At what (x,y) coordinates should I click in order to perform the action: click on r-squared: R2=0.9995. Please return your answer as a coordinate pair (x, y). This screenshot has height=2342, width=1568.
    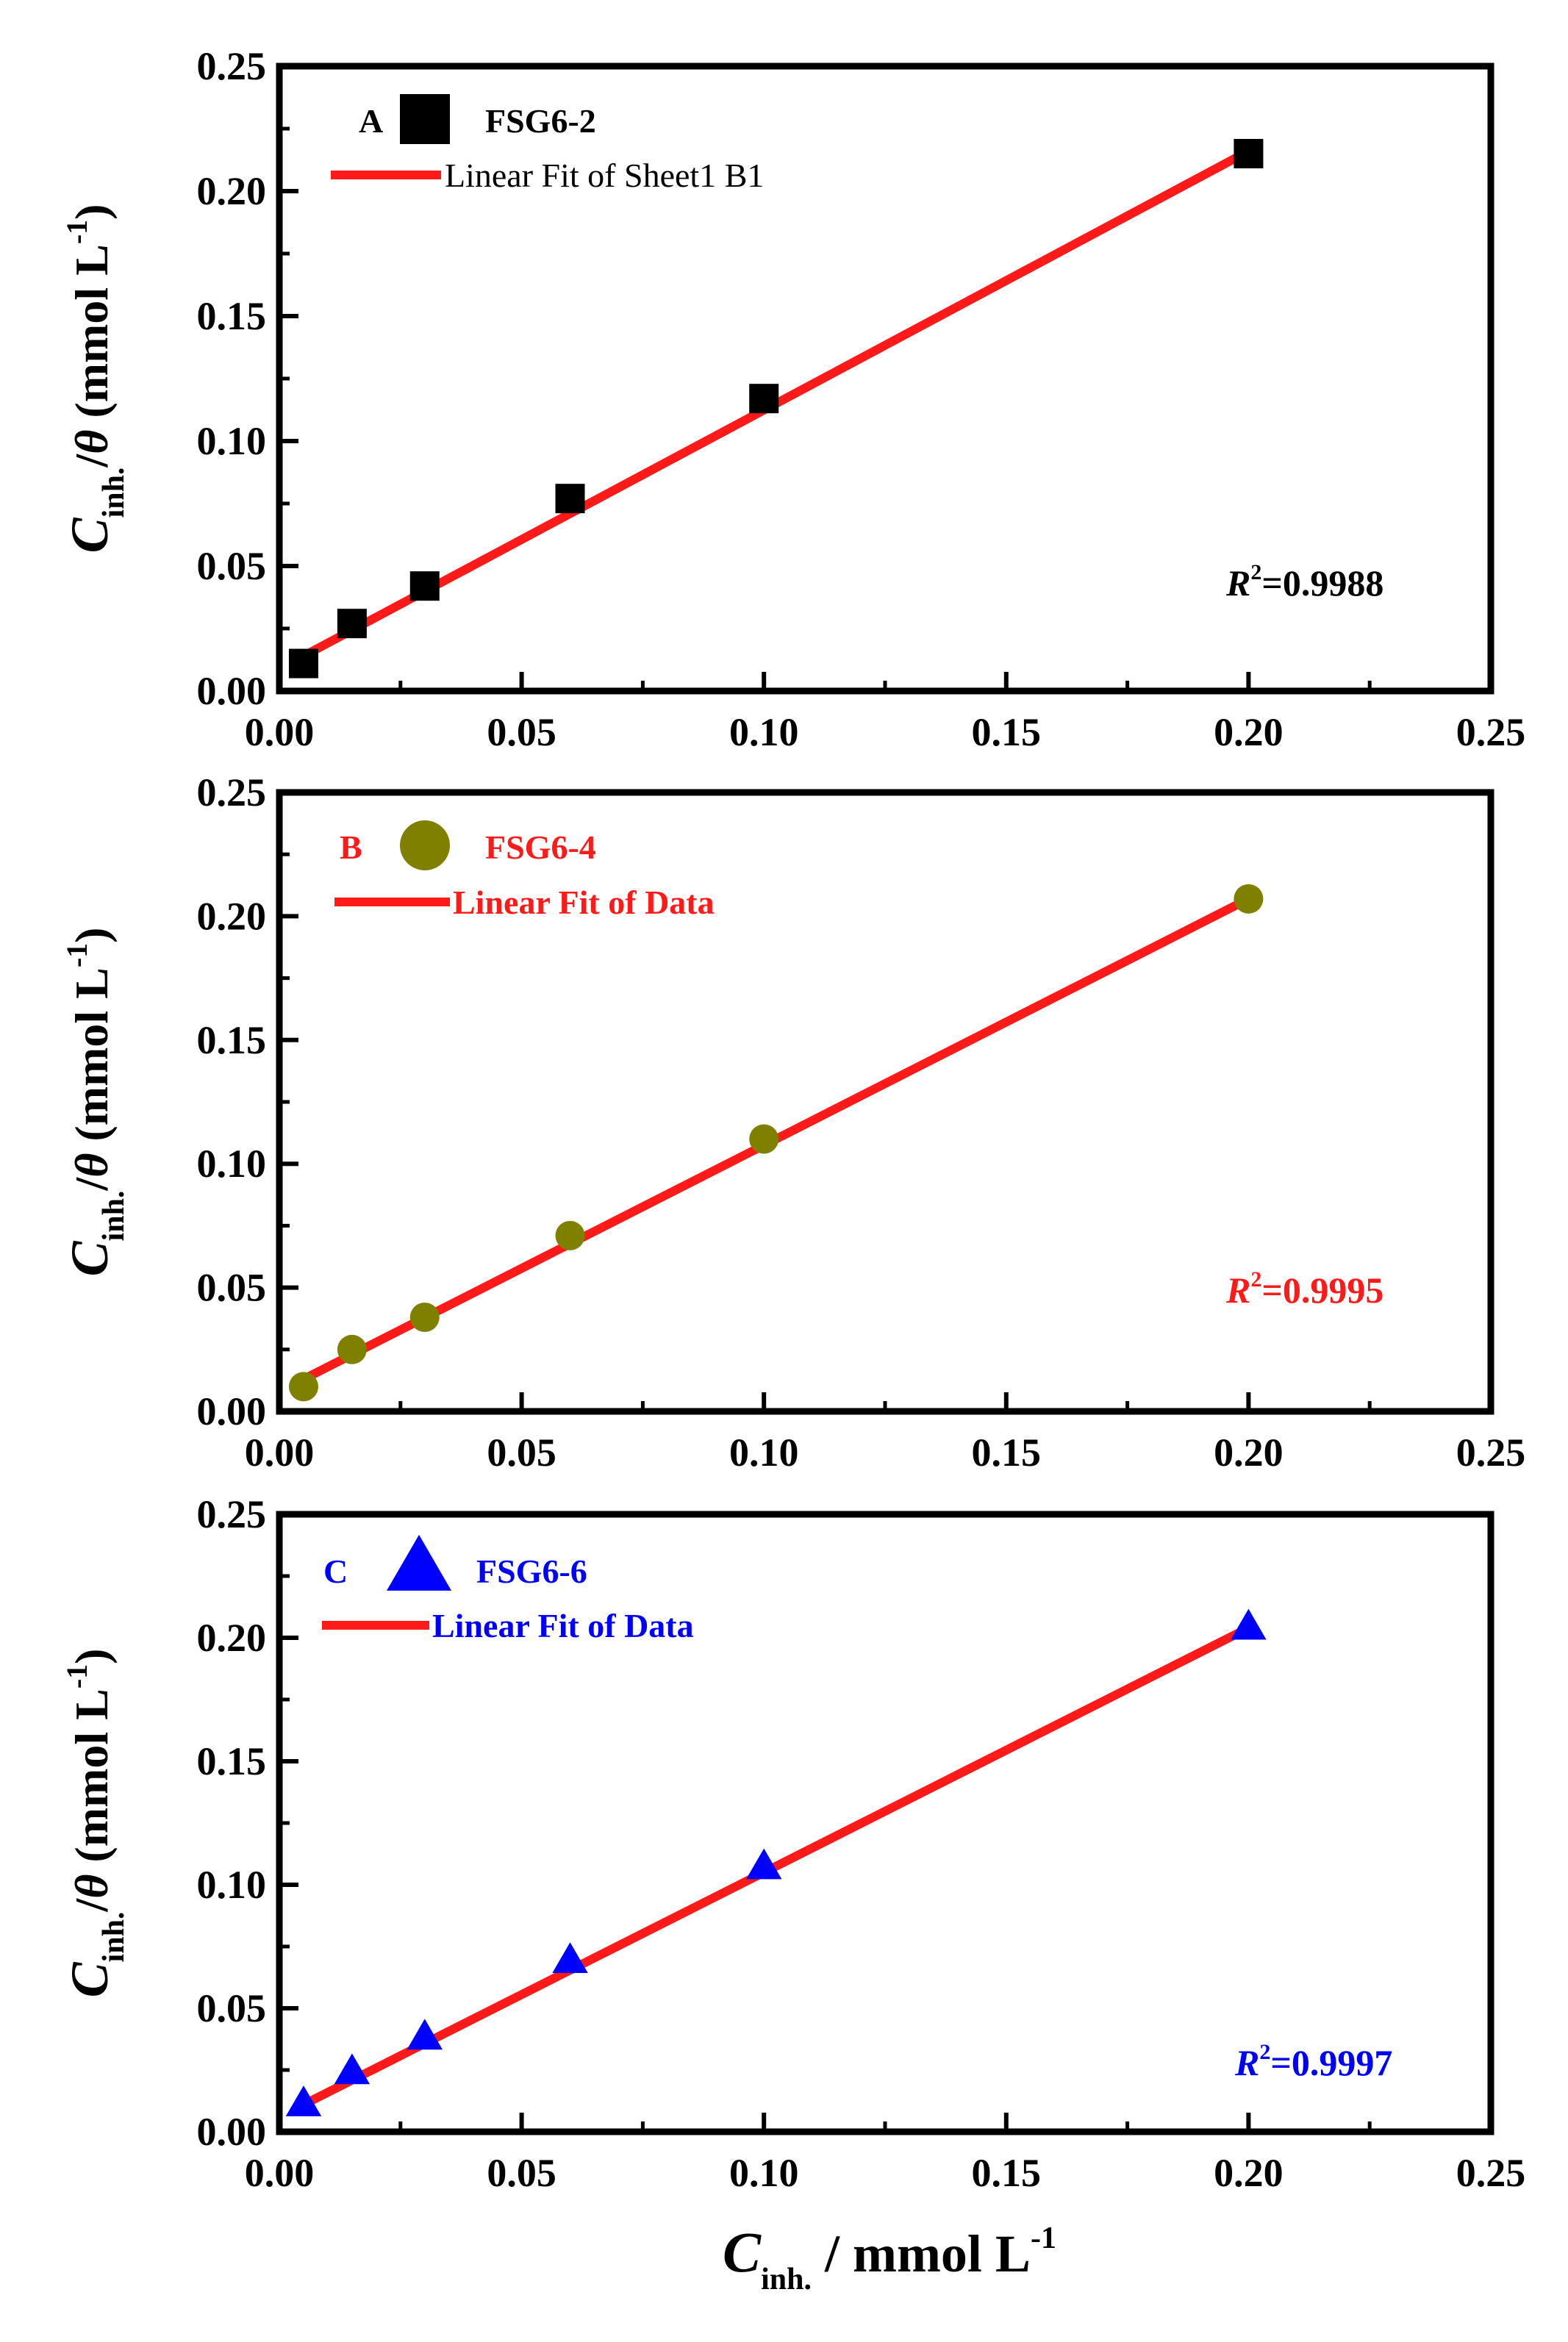
    Looking at the image, I should click on (1304, 1289).